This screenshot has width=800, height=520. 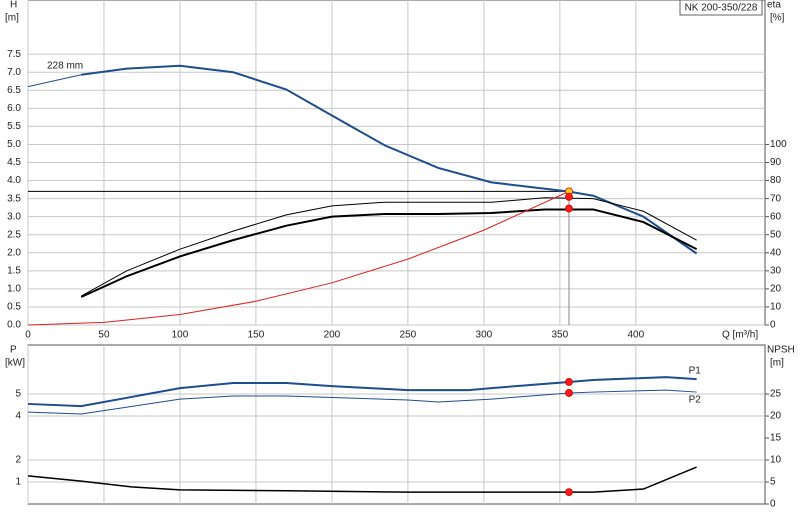 I want to click on y-tick-label: 0.0, so click(x=14, y=325).